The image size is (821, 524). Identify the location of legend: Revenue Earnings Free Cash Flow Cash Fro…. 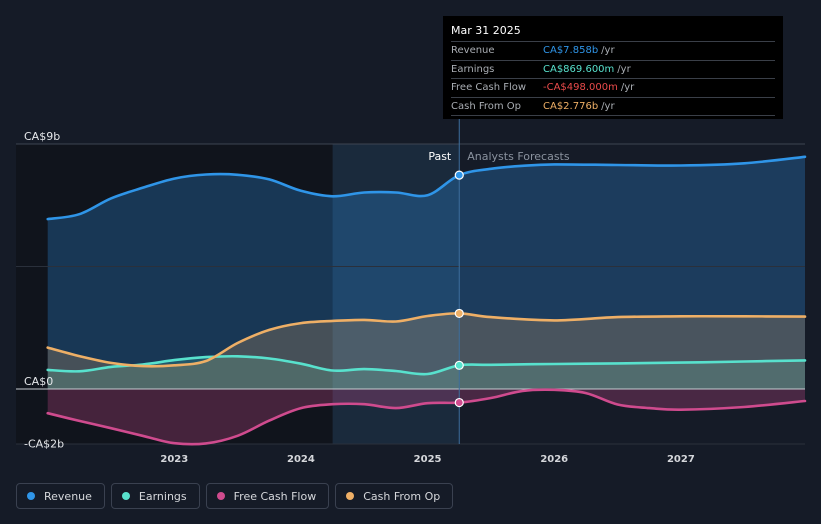
(235, 497).